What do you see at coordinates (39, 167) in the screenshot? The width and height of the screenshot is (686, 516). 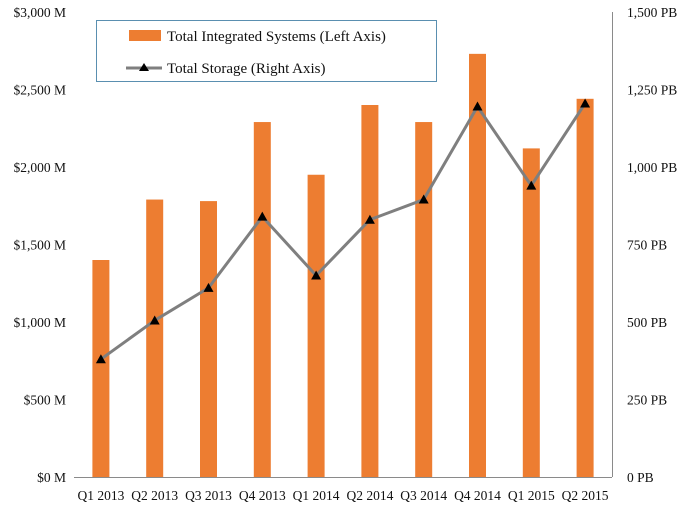 I see `y-left-tick-label: $2,000 M` at bounding box center [39, 167].